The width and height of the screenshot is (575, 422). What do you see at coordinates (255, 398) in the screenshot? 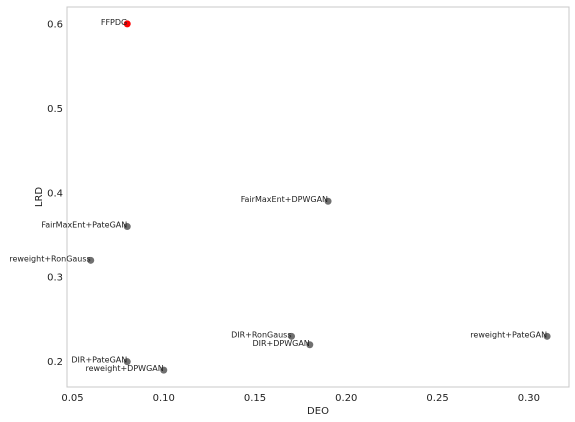
I see `x-tick-label: 0.15` at bounding box center [255, 398].